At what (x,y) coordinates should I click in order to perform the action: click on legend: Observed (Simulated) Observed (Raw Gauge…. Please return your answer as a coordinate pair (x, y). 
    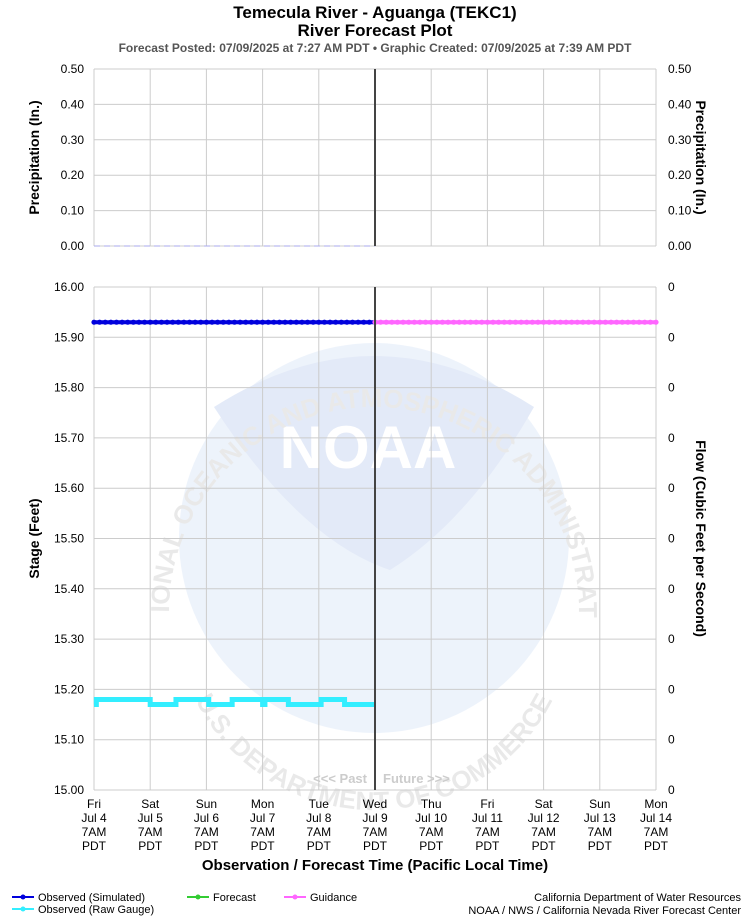
    Looking at the image, I should click on (184, 904).